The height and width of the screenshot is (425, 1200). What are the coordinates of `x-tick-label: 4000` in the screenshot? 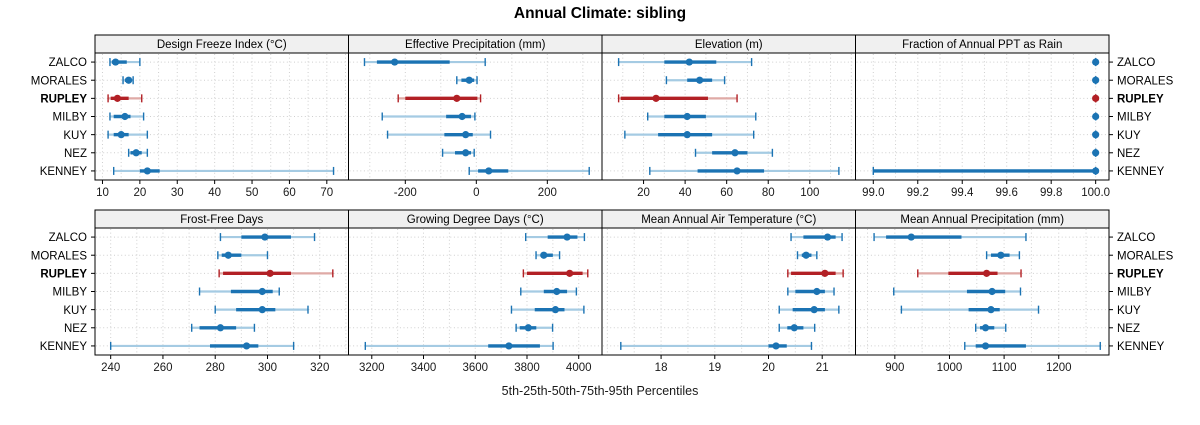 It's located at (579, 368).